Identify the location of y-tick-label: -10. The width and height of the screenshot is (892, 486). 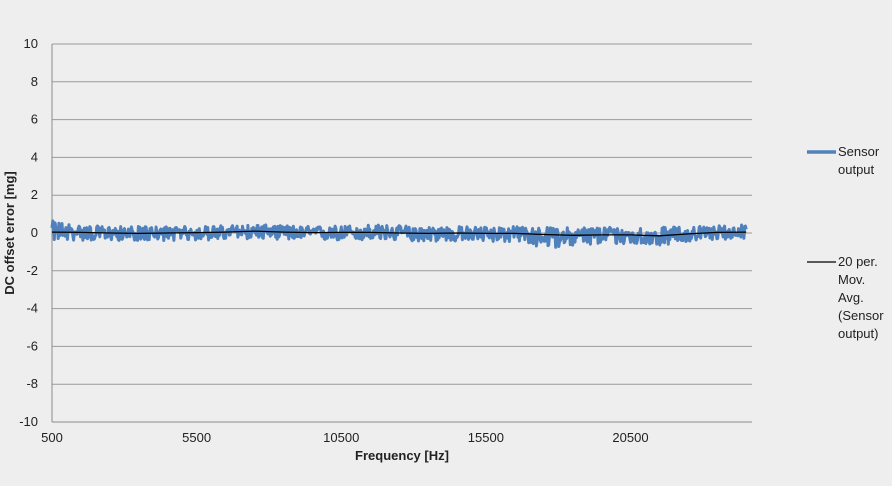
(28, 421).